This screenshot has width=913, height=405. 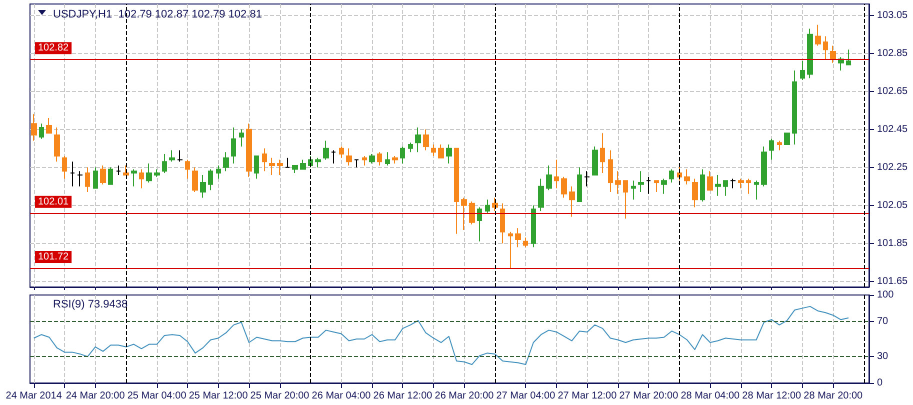 What do you see at coordinates (54, 48) in the screenshot?
I see `ref-line-label: 102.82` at bounding box center [54, 48].